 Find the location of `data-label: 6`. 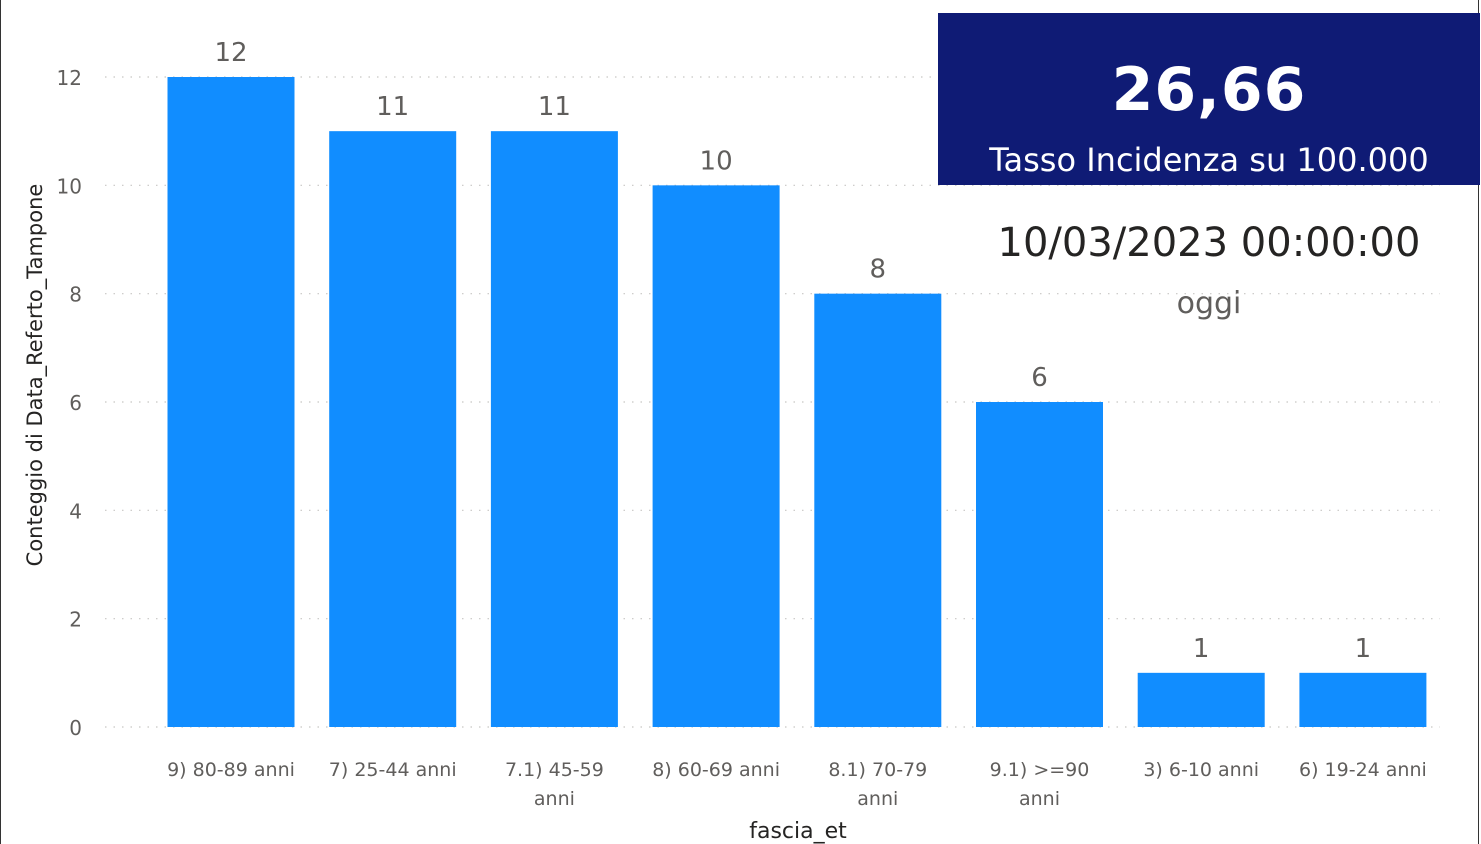

data-label: 6 is located at coordinates (1039, 378).